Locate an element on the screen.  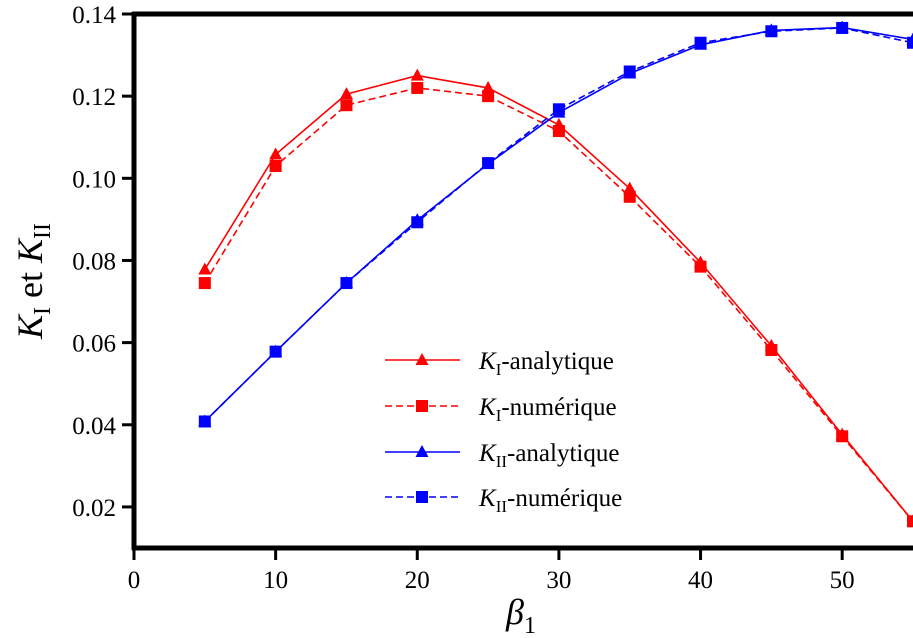
legend-item: KII-numérique is located at coordinates (503, 500).